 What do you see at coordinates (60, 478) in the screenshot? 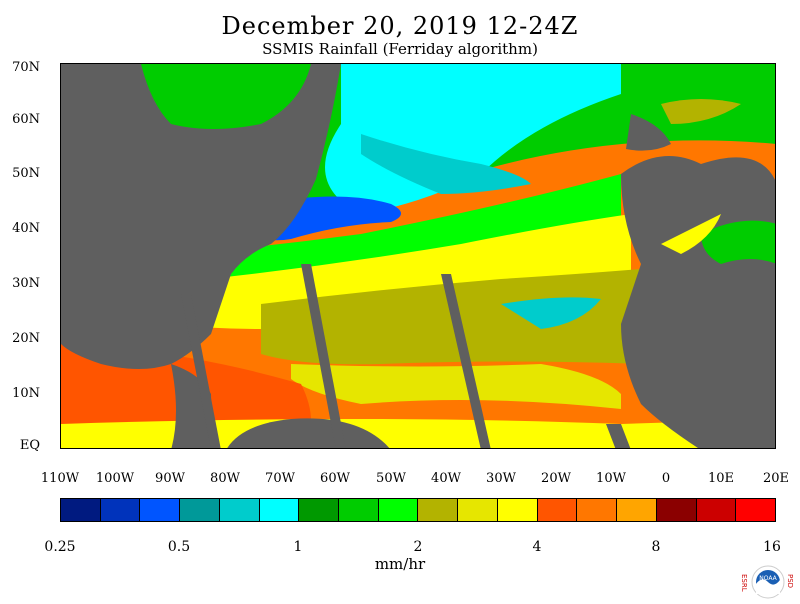
I see `lon-label: 110W` at bounding box center [60, 478].